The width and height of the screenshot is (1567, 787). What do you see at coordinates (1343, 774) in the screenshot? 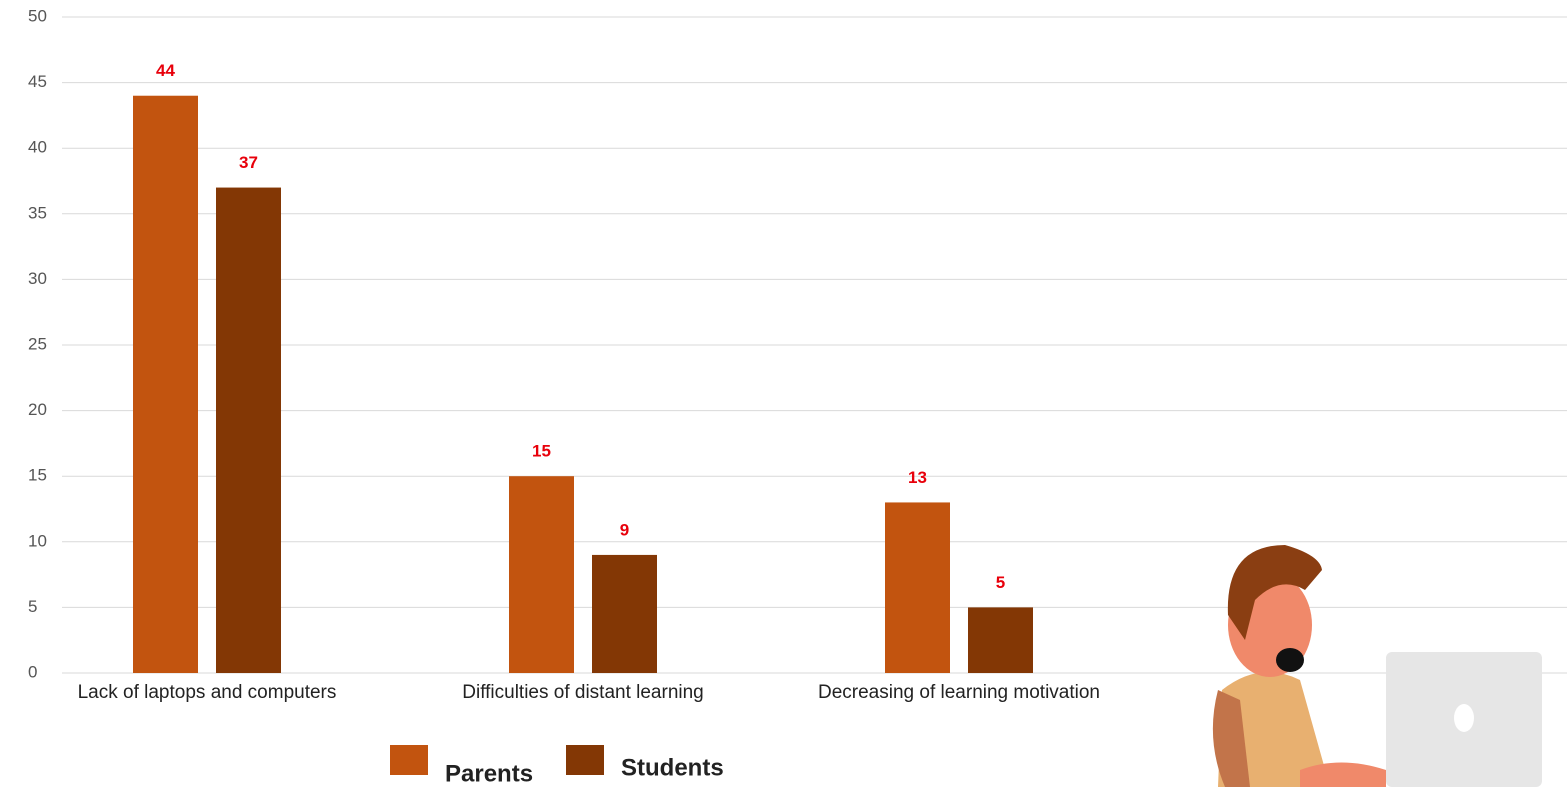
I see `hand` at bounding box center [1343, 774].